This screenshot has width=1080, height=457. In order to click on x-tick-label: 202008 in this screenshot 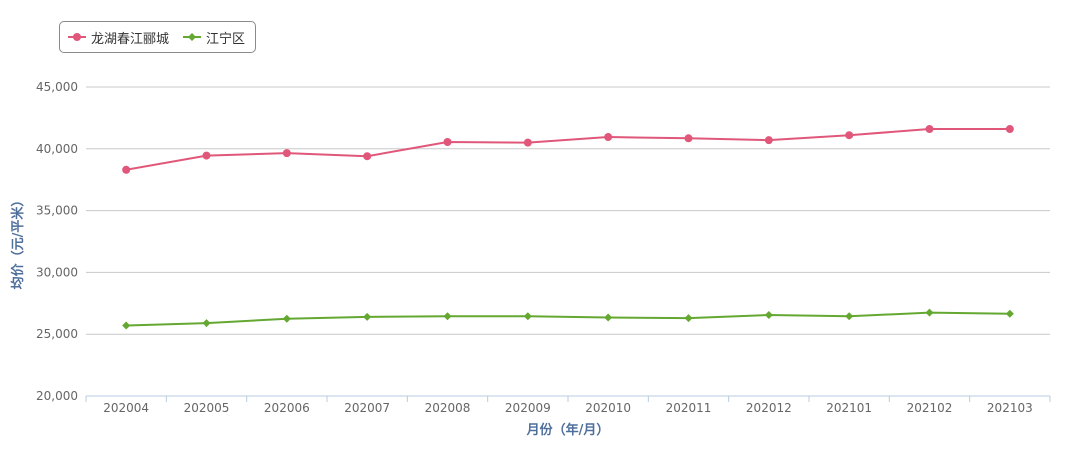, I will do `click(448, 408)`.